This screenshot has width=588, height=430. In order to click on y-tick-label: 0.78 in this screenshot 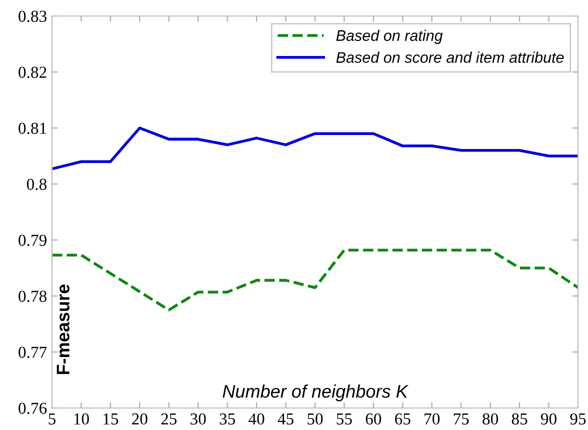, I will do `click(32, 296)`.